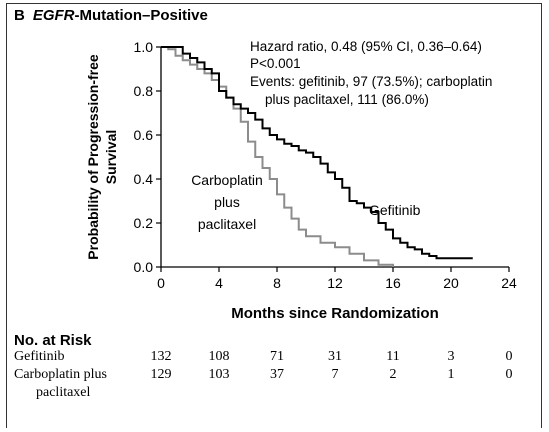 Image resolution: width=549 pixels, height=432 pixels. I want to click on gefitinib-curve-label: Gefitinib, so click(395, 210).